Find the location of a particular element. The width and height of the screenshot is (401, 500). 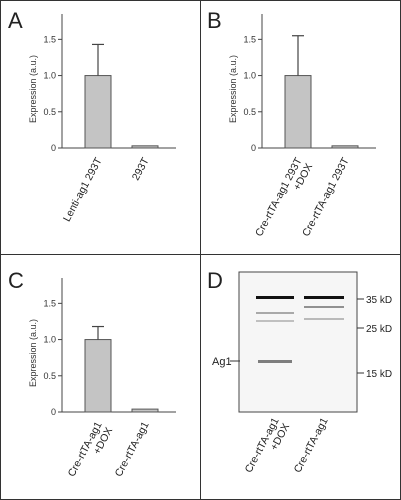

lane-label-1: Cre-rtTA-ag1 +DOX is located at coordinates (268, 445).